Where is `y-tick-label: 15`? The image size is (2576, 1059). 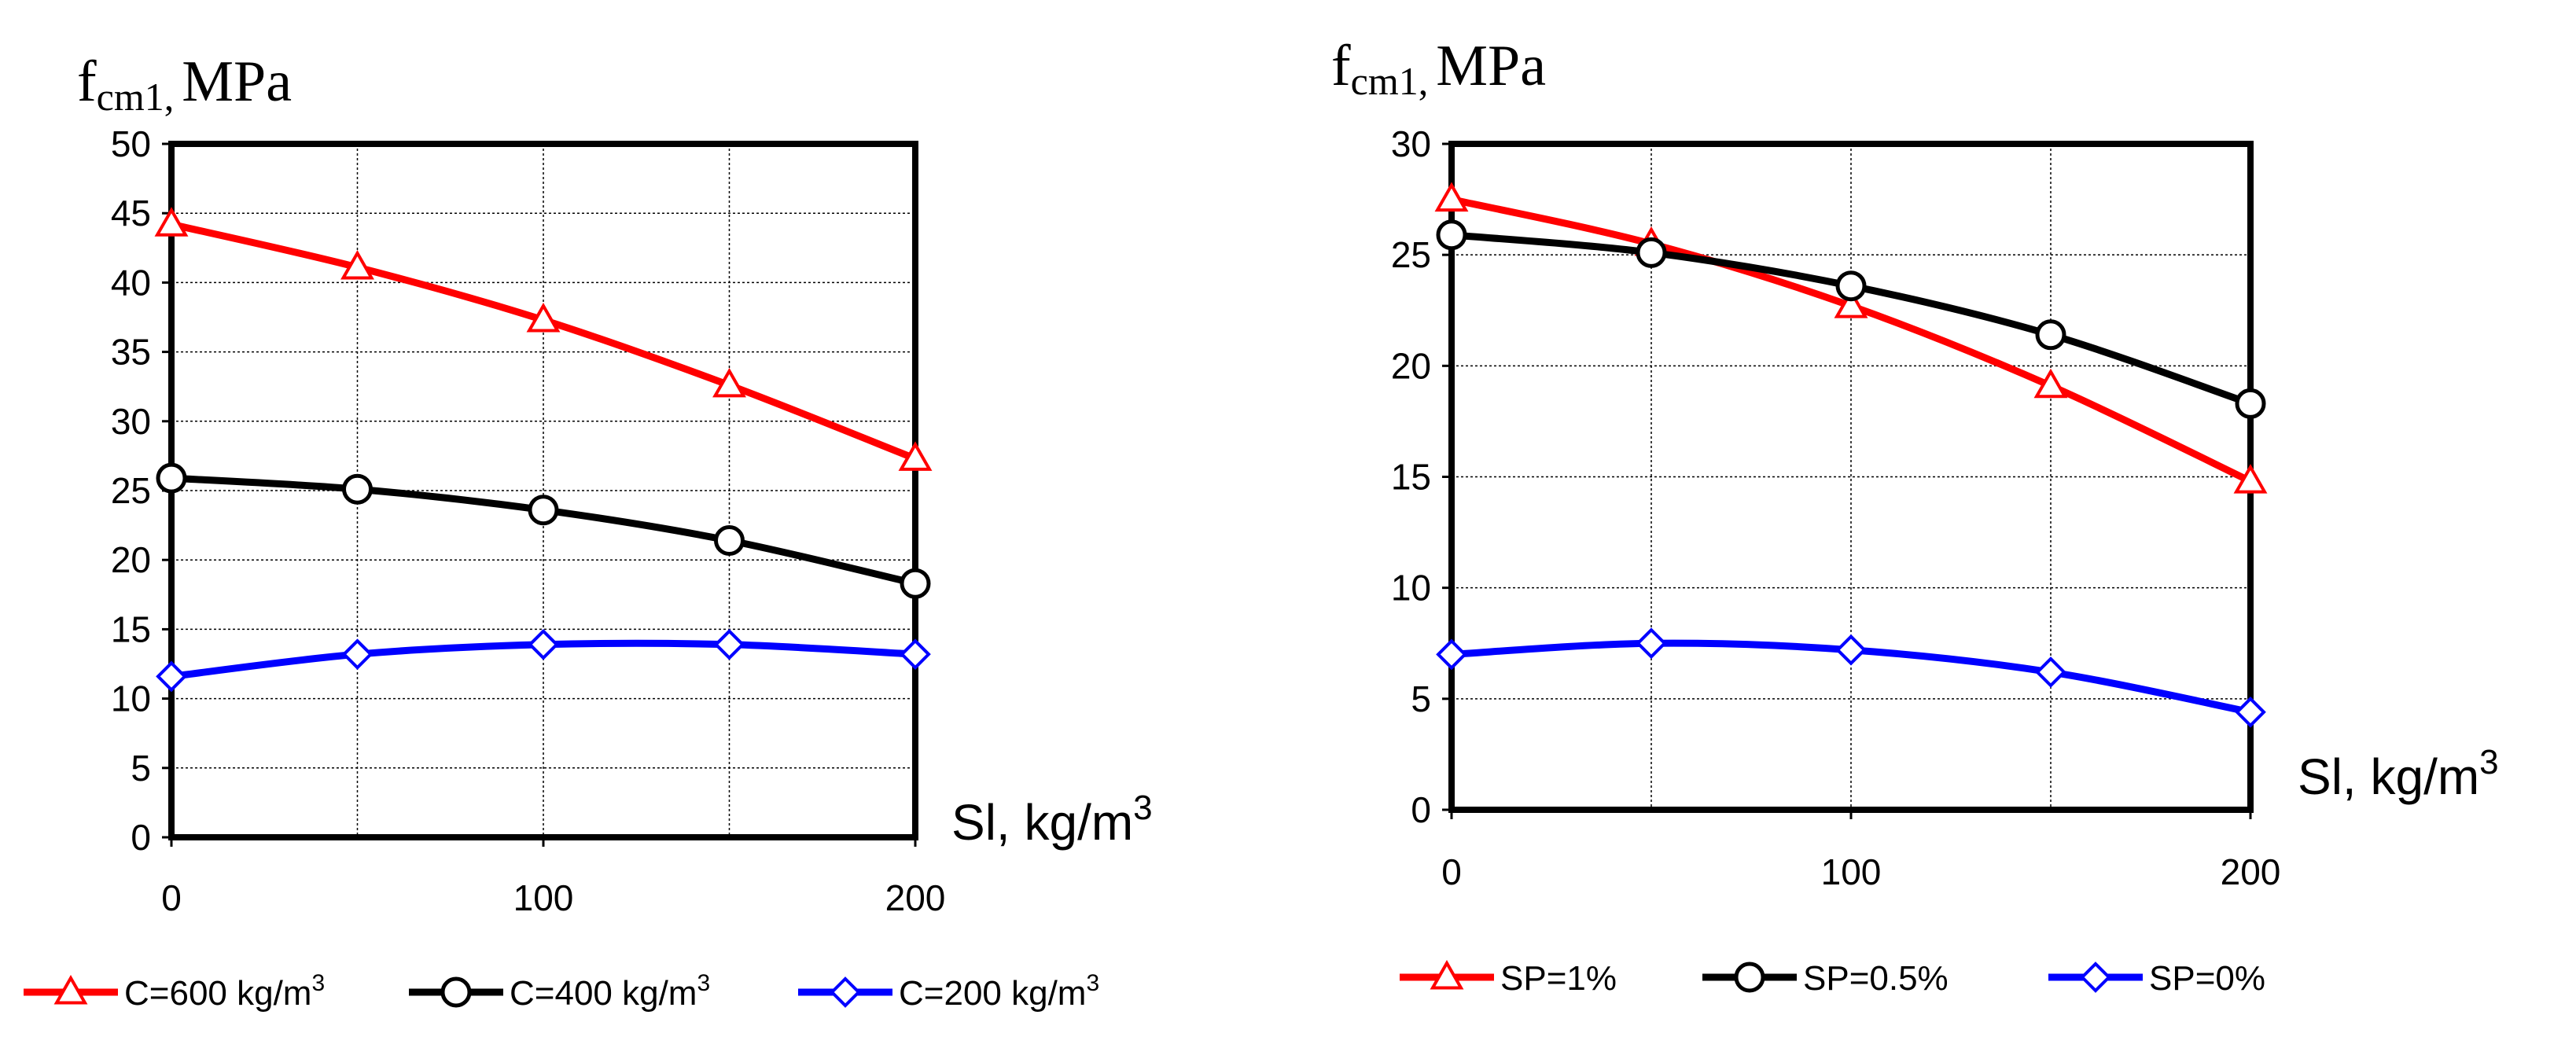 y-tick-label: 15 is located at coordinates (131, 629).